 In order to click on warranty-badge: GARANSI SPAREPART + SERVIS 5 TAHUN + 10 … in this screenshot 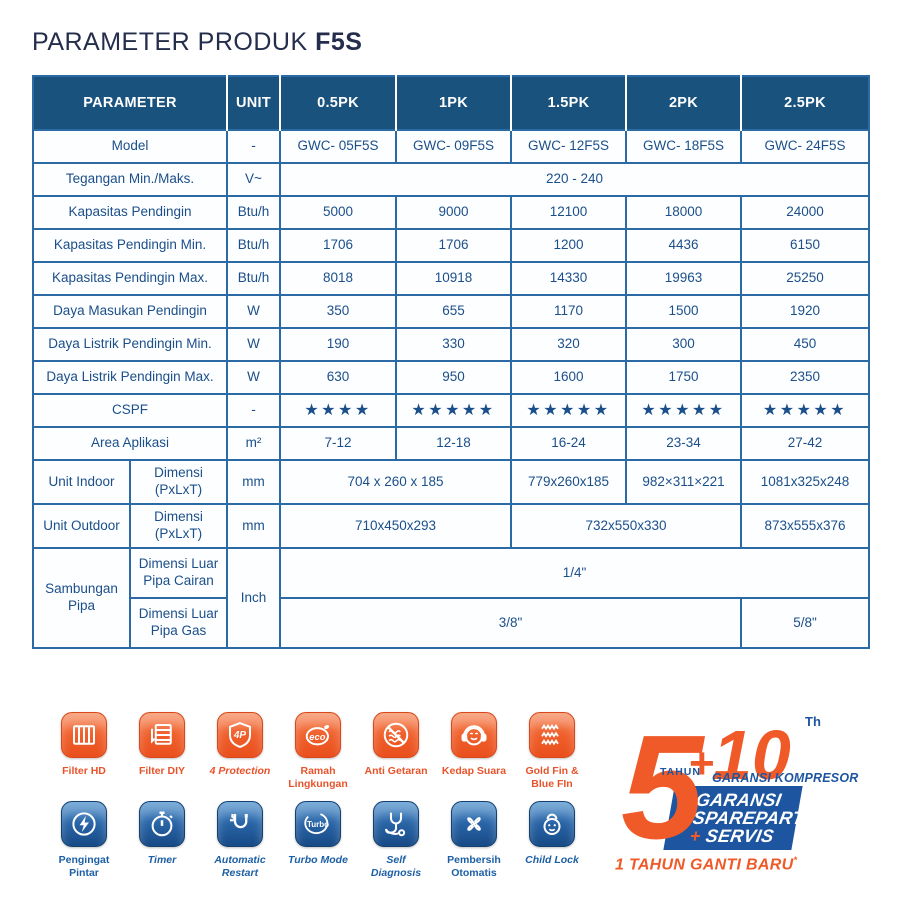, I will do `click(751, 796)`.